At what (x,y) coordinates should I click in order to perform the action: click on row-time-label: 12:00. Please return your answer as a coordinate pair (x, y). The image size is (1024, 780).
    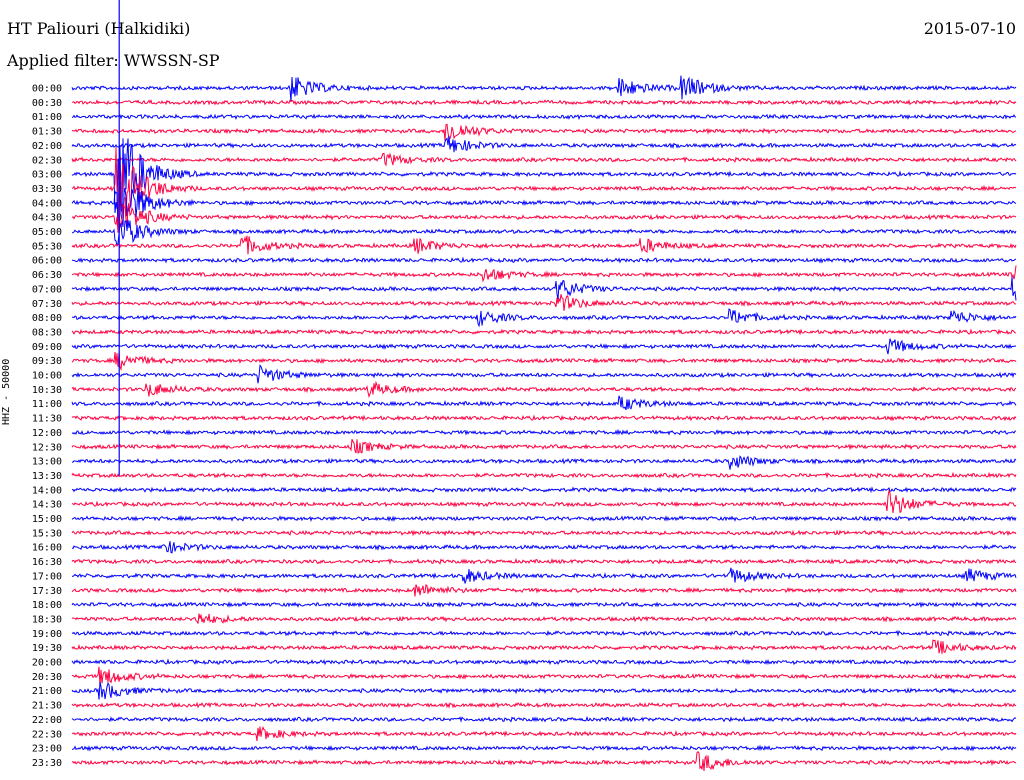
    Looking at the image, I should click on (47, 433).